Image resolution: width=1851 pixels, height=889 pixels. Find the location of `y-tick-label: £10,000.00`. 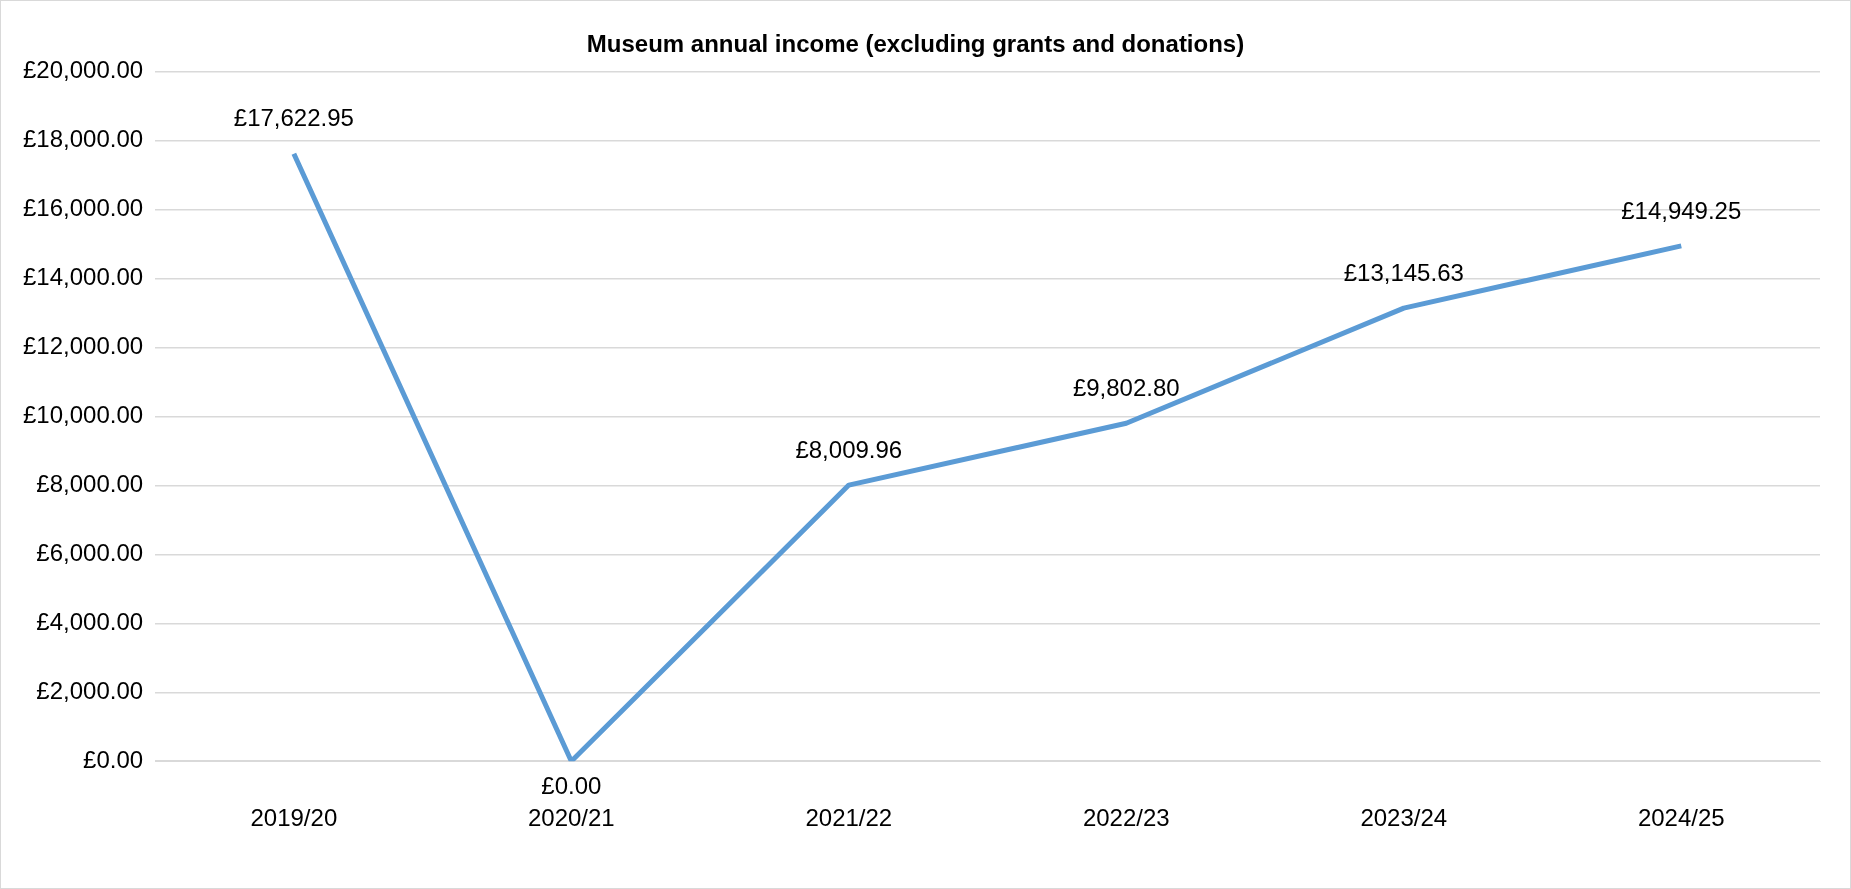

y-tick-label: £10,000.00 is located at coordinates (83, 415).